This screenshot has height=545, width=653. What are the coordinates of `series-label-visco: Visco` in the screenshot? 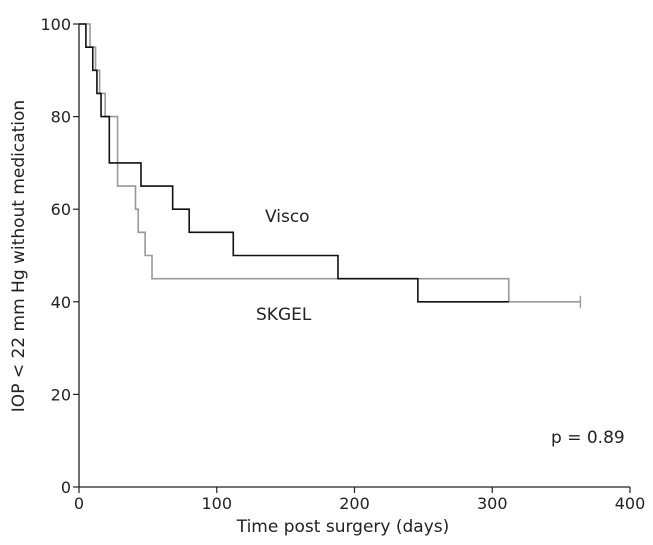 It's located at (287, 217).